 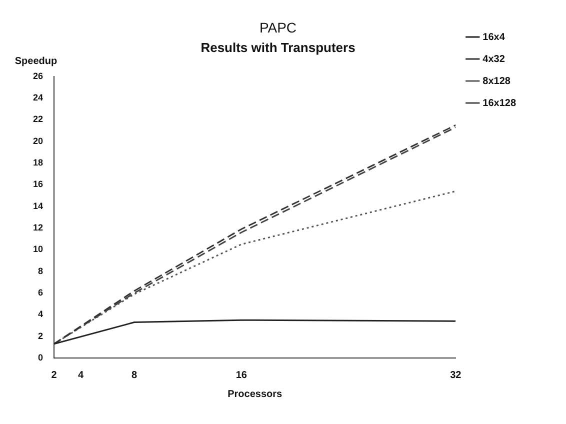 I want to click on legend-label: 4x32, so click(x=494, y=59).